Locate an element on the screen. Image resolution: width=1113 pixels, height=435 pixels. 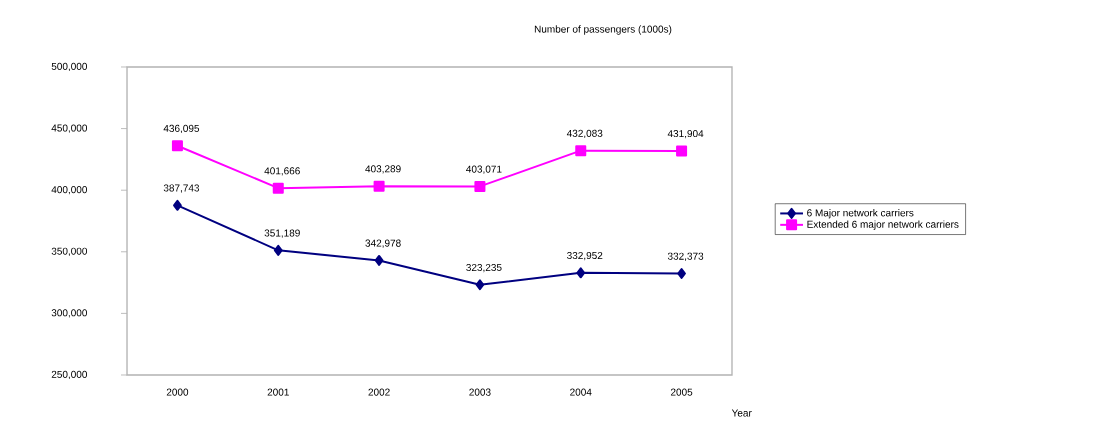
data-label: 431,904 is located at coordinates (685, 134).